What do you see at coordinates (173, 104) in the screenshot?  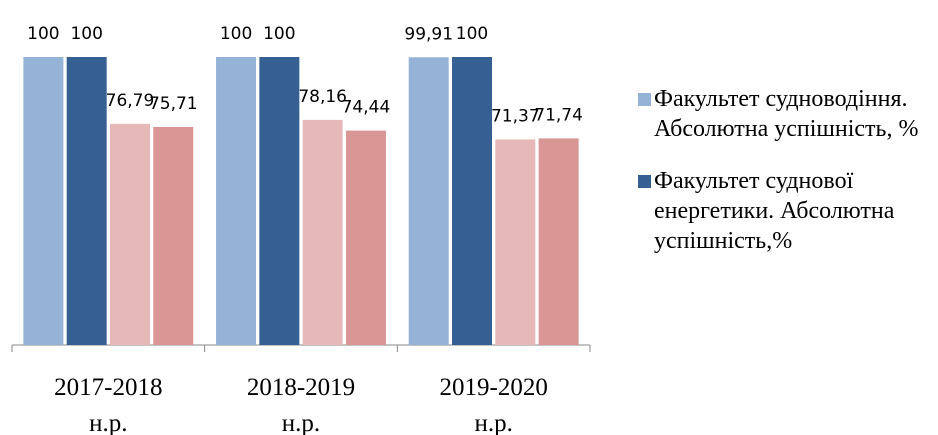 I see `data-label: 75,71` at bounding box center [173, 104].